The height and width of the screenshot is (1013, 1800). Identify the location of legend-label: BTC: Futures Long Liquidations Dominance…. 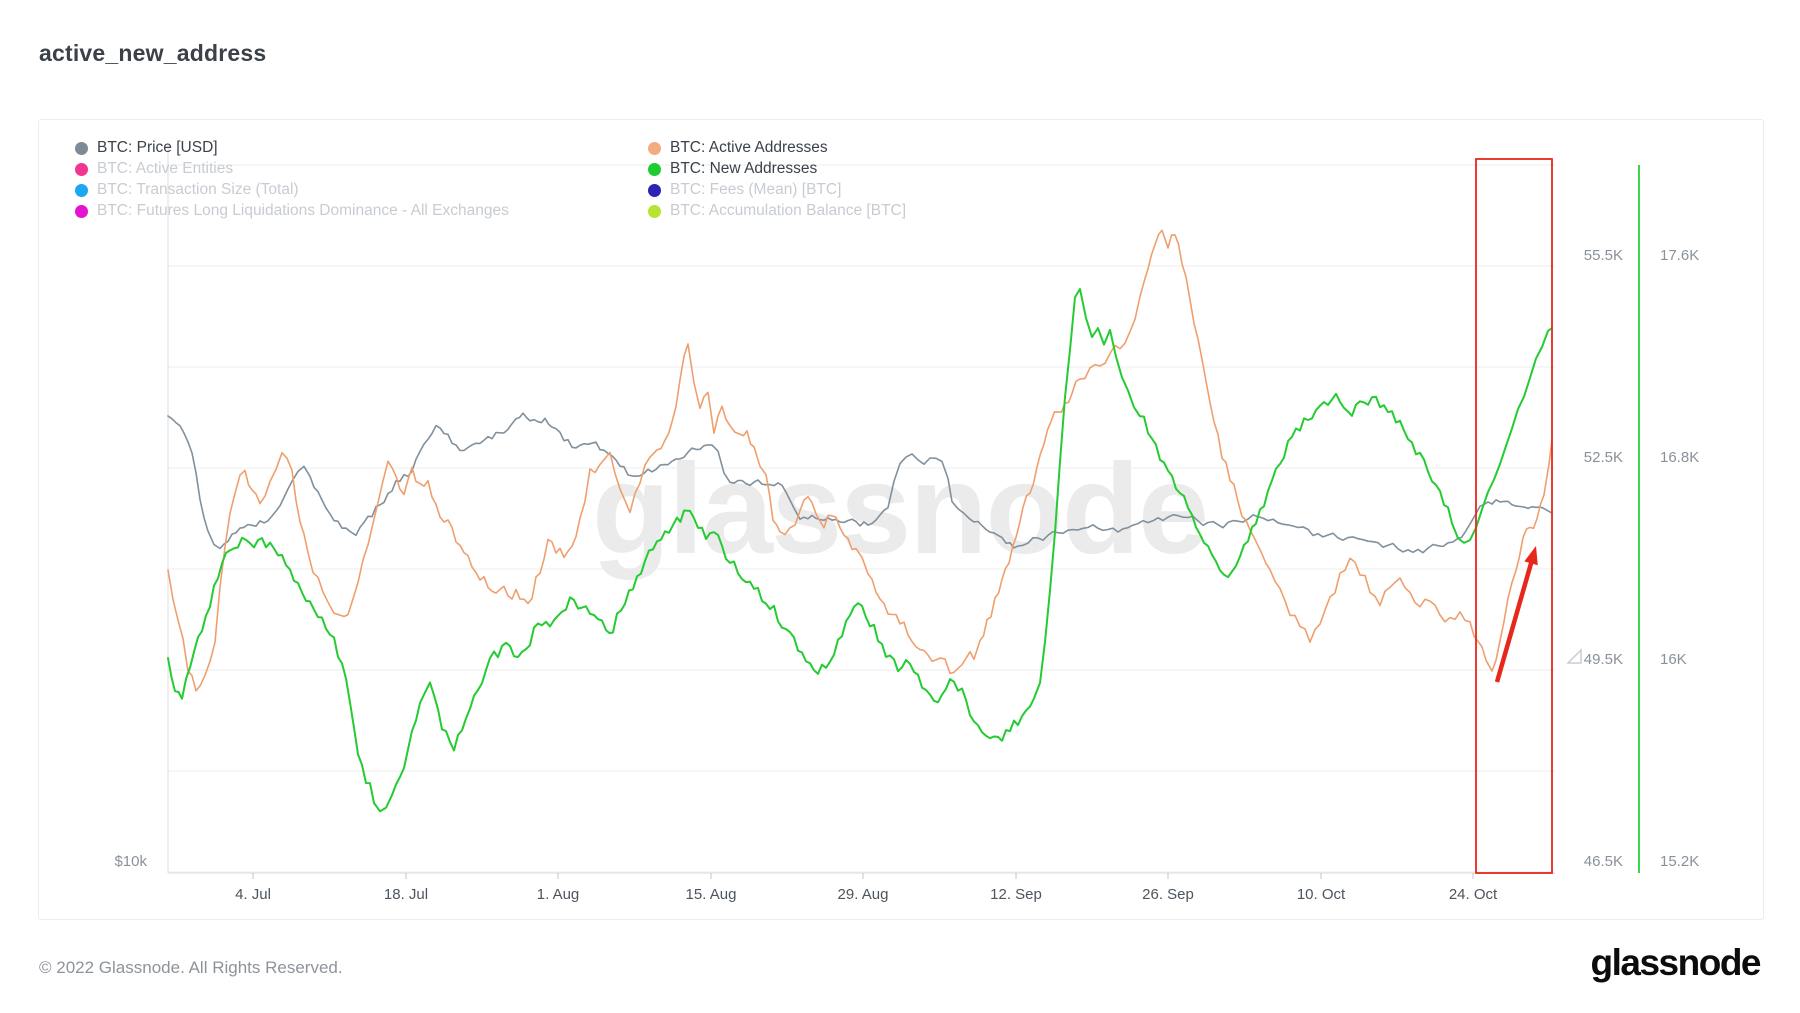
(303, 210).